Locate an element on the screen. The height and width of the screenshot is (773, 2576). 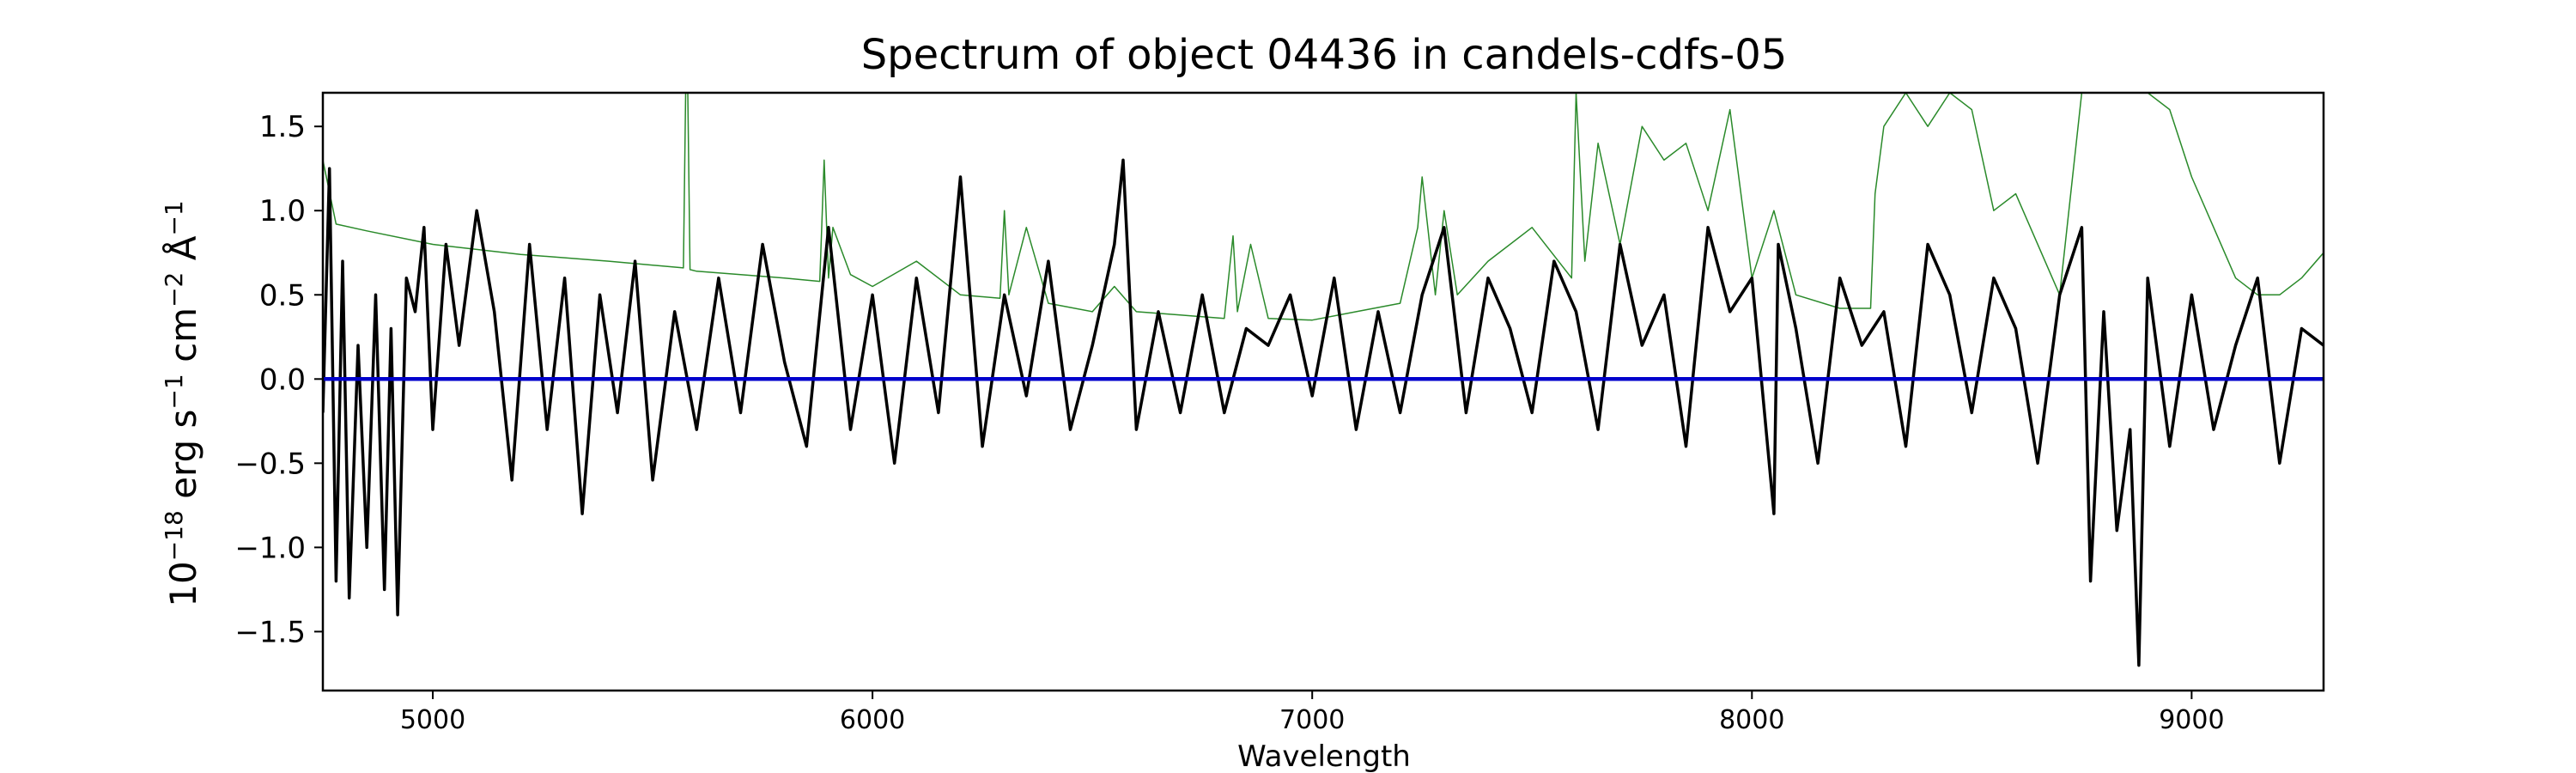
y-tick-label: 0.0 is located at coordinates (282, 379).